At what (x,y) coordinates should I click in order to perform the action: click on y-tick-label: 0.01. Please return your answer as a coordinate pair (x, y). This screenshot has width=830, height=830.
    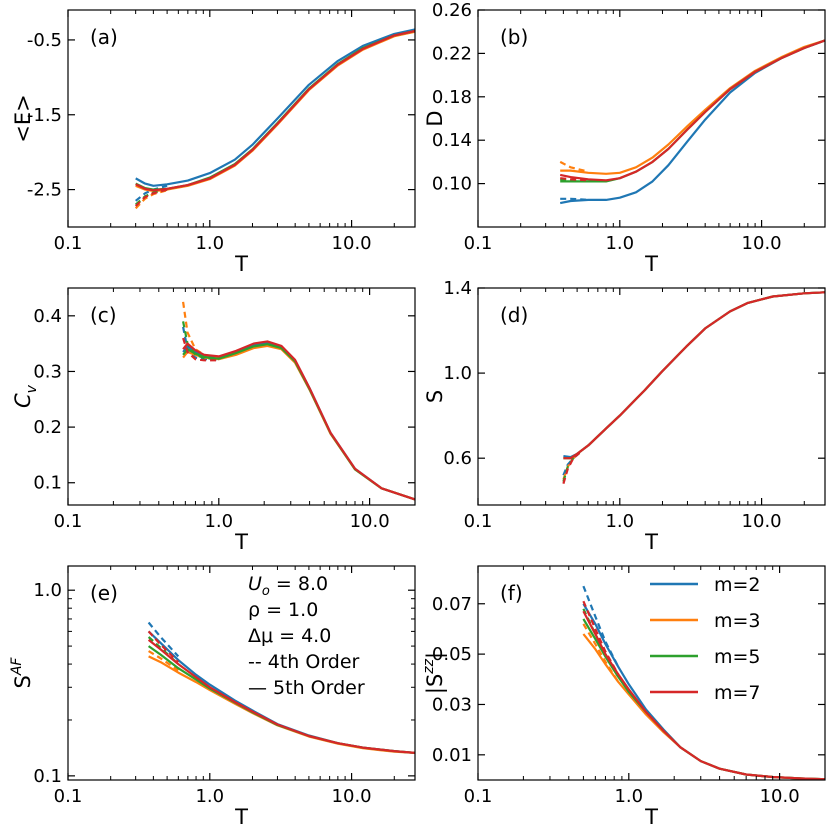
    Looking at the image, I should click on (452, 755).